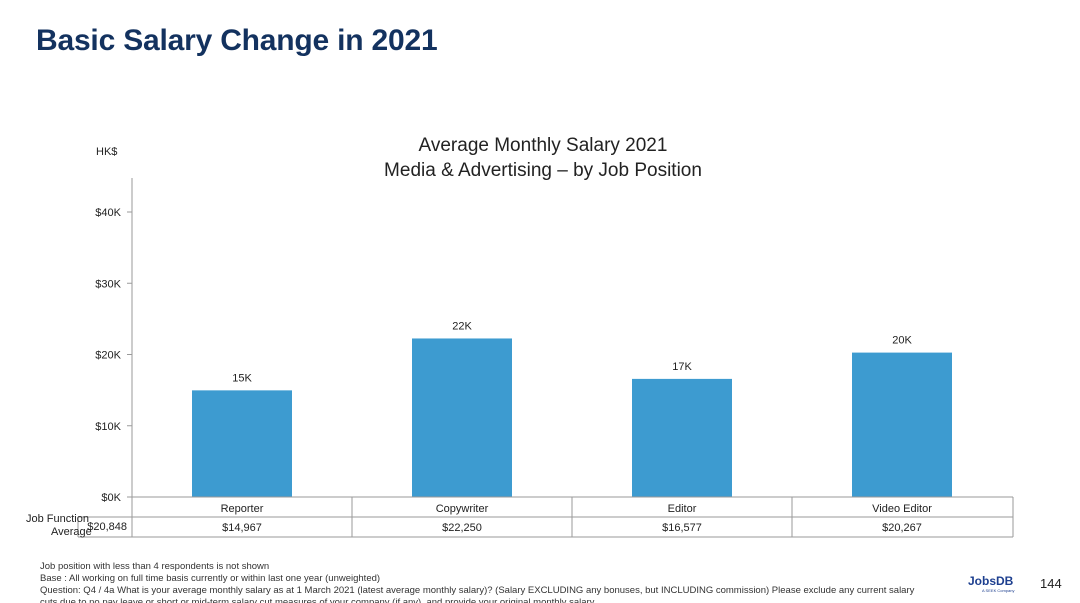 The width and height of the screenshot is (1080, 603). Describe the element at coordinates (902, 528) in the screenshot. I see `table-average-value: $20,267` at that location.